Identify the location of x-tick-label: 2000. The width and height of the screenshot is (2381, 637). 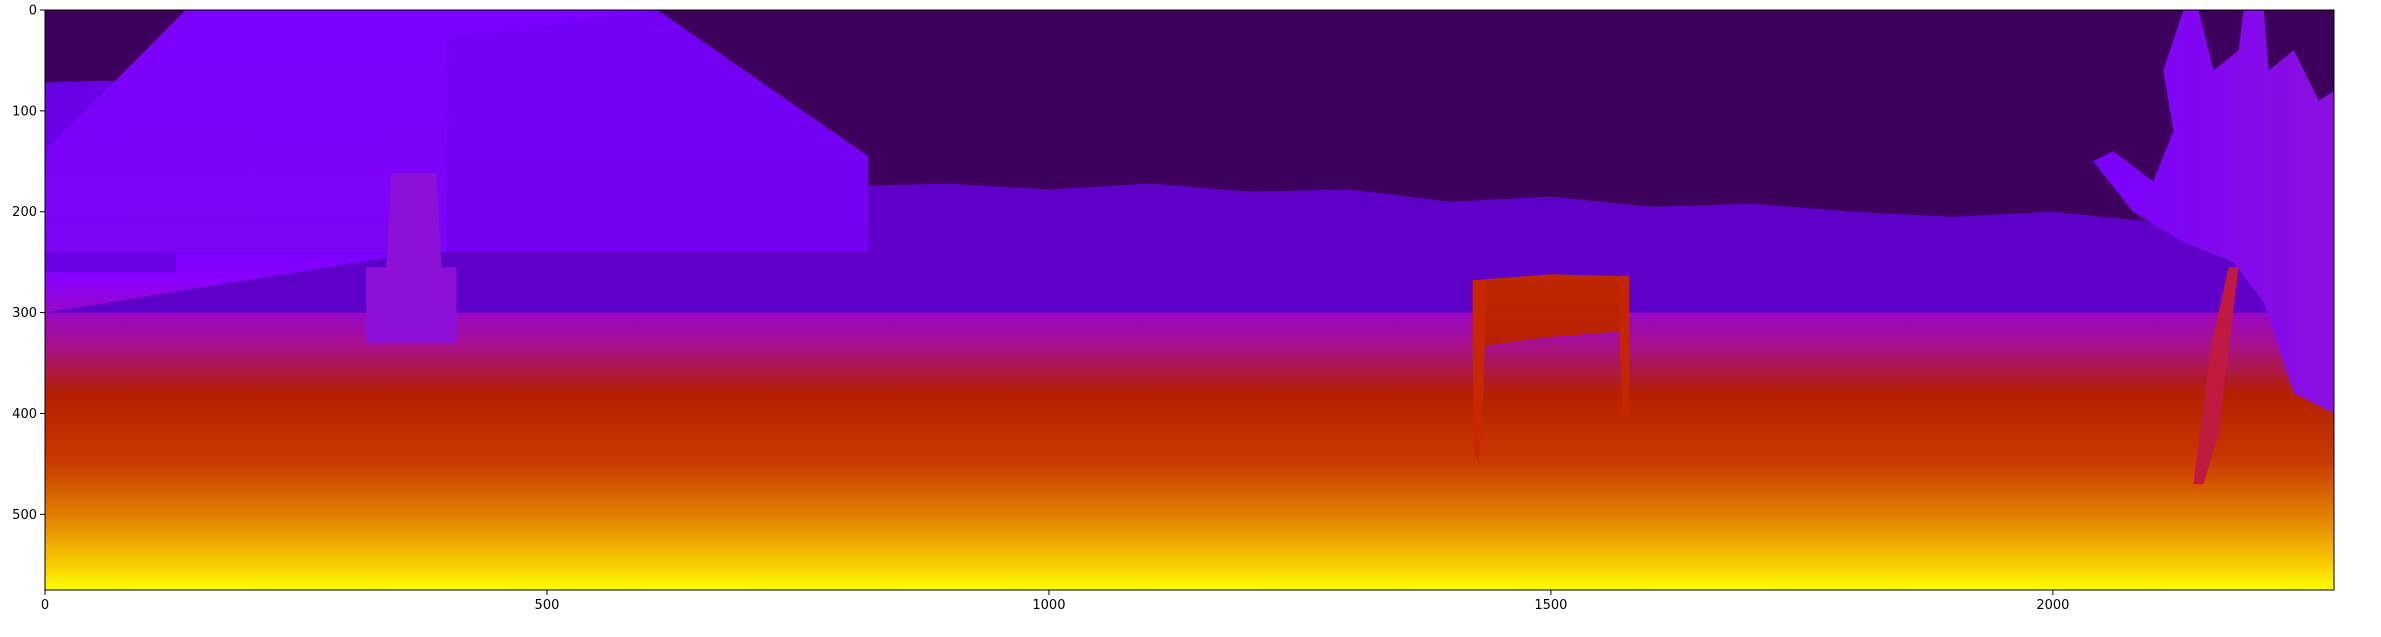
(2052, 605).